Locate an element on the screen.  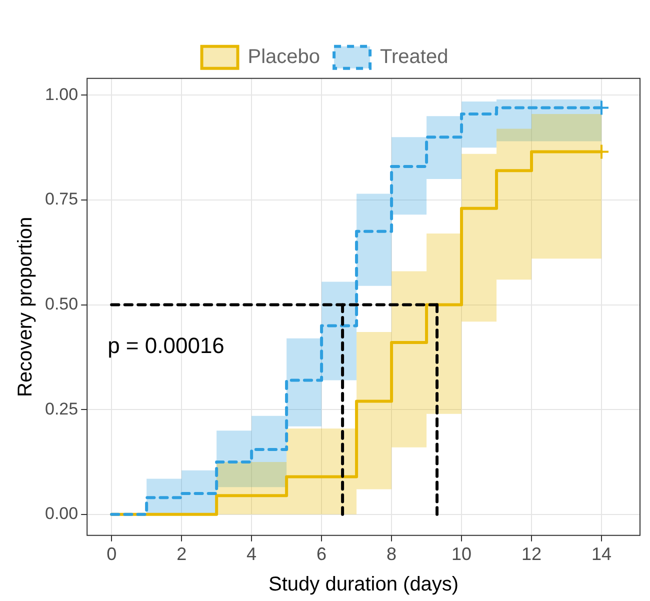
x-tick-label: 4 is located at coordinates (251, 554).